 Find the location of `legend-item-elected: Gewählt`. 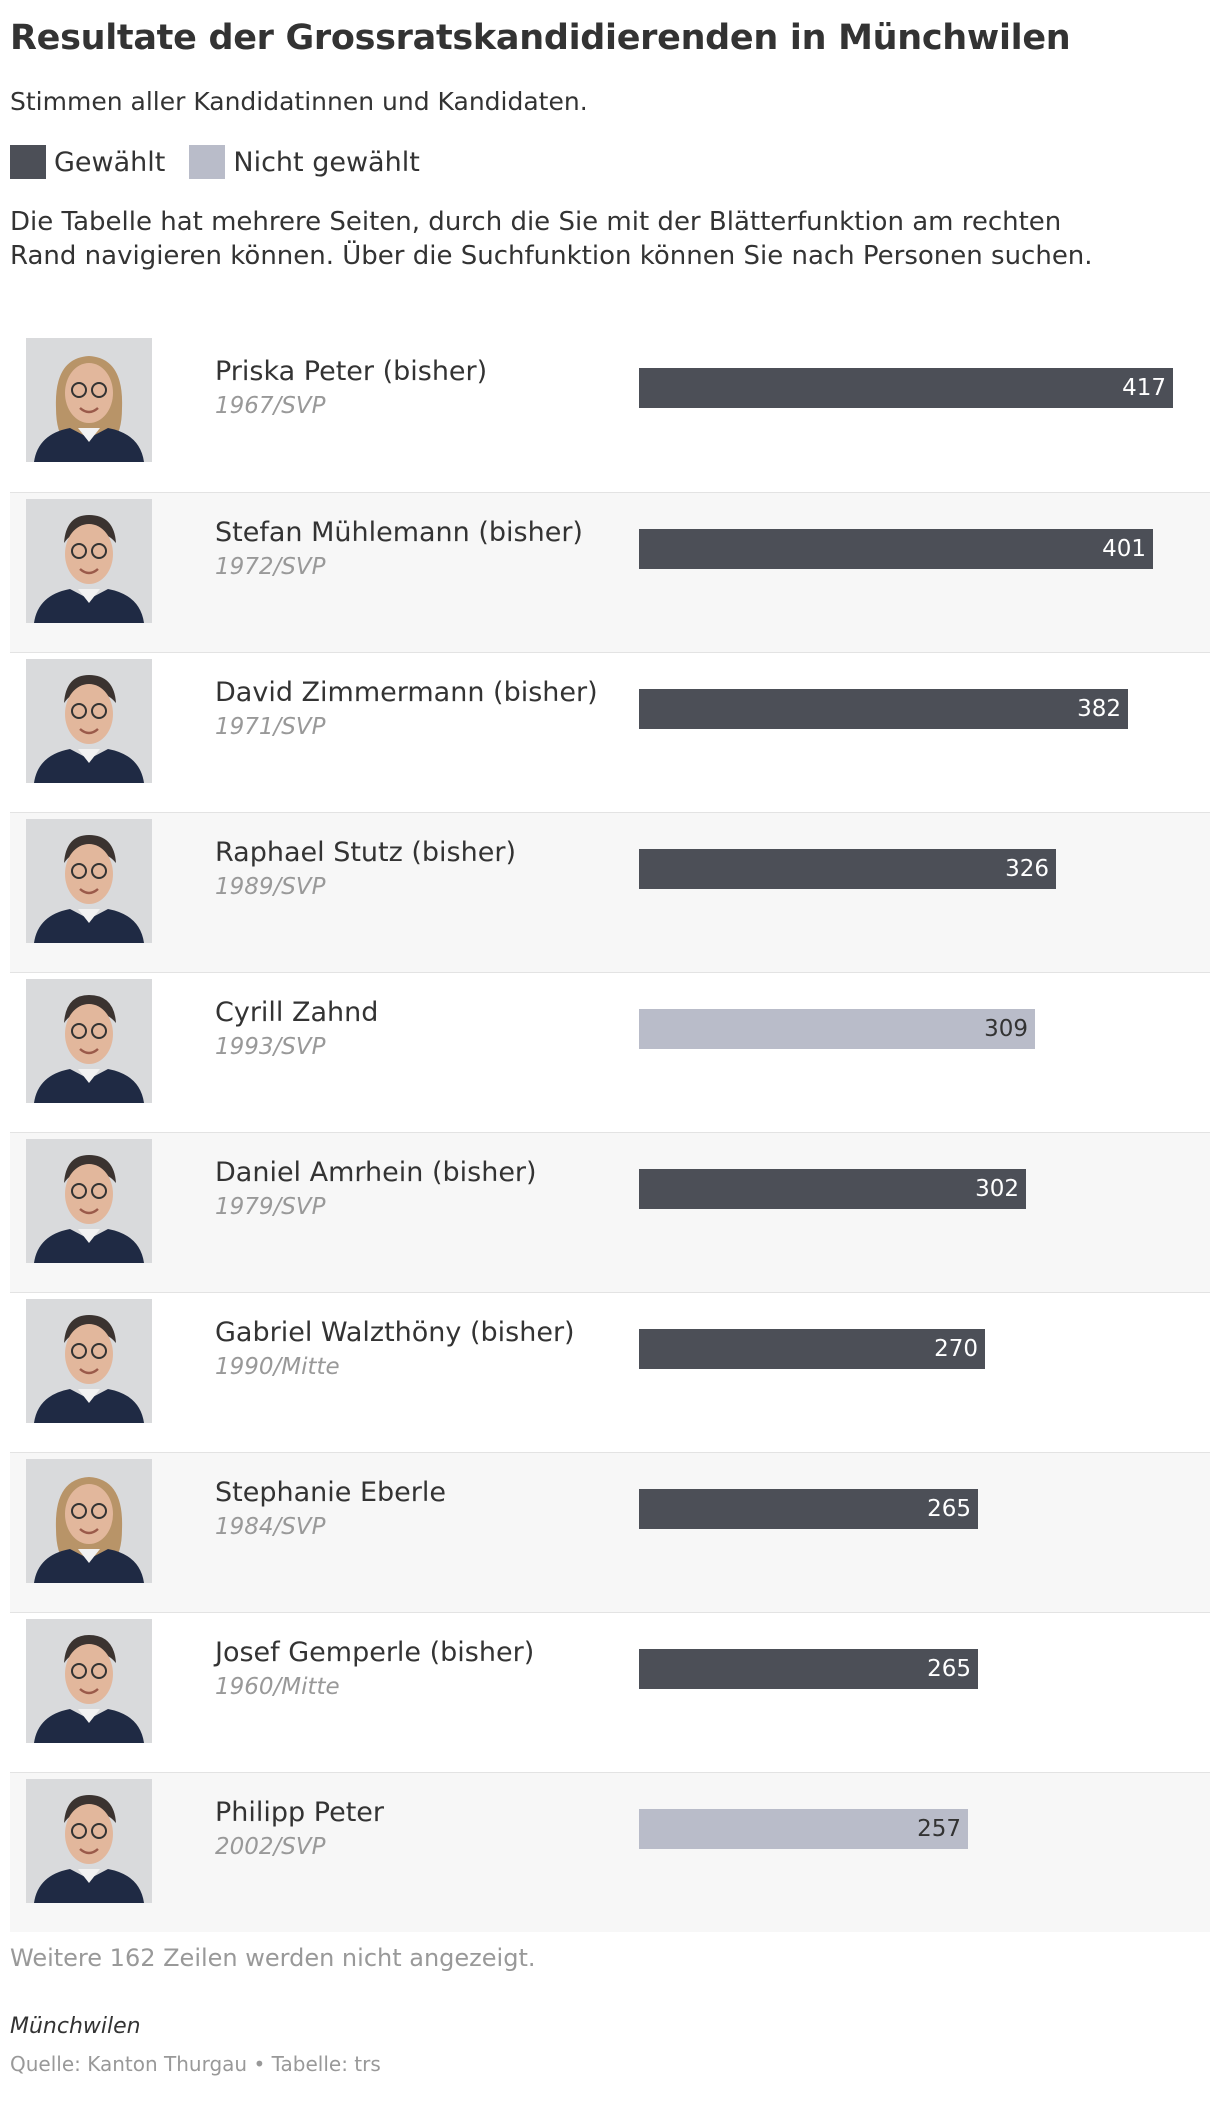

legend-item-elected: Gewählt is located at coordinates (87, 162).